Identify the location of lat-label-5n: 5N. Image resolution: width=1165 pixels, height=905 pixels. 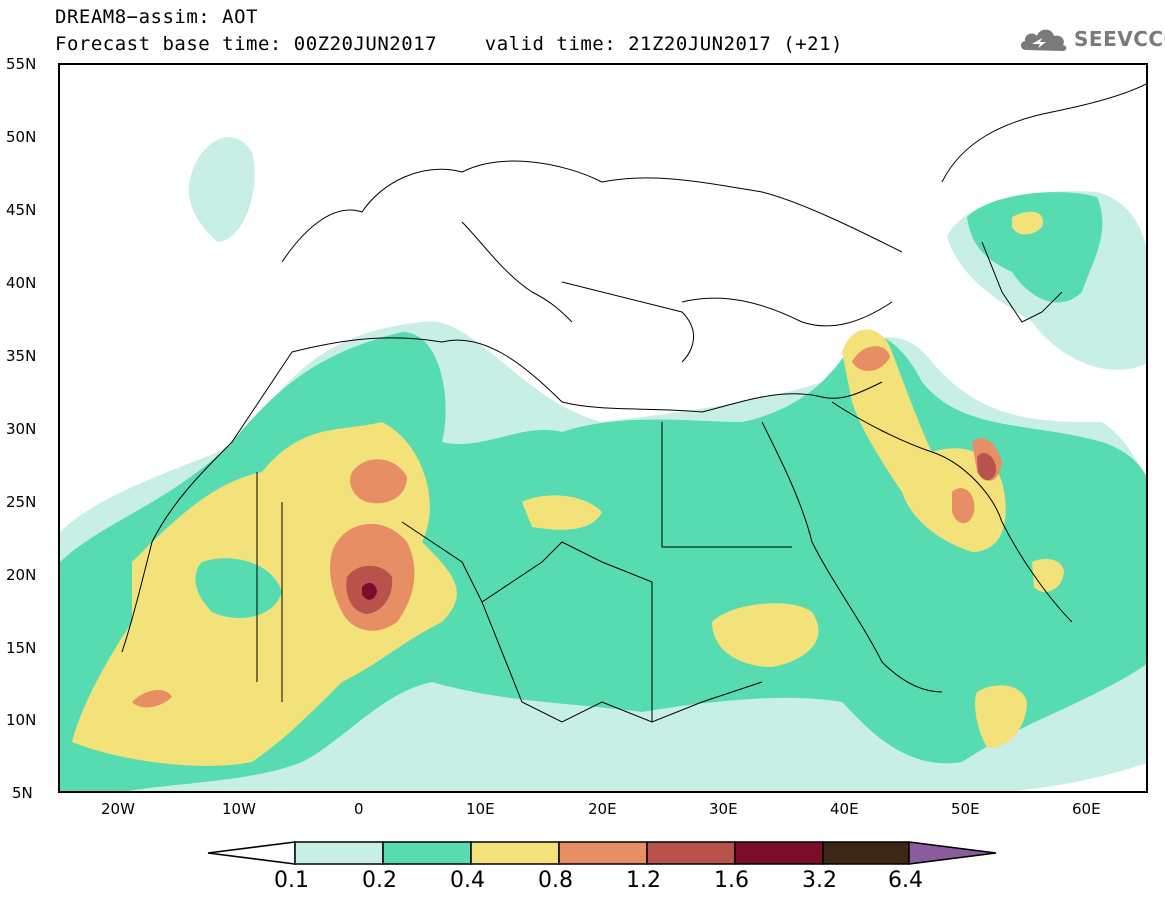
(22, 793).